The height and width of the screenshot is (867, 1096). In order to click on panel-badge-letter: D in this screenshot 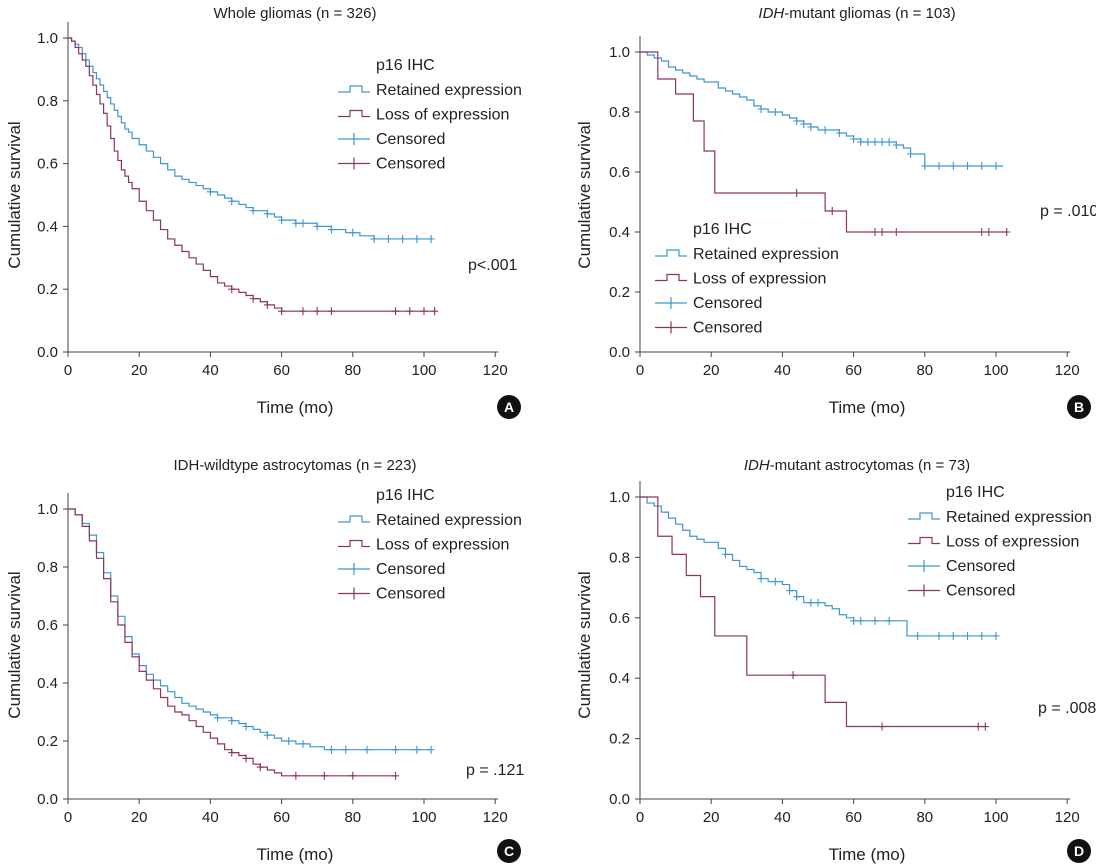, I will do `click(1079, 851)`.